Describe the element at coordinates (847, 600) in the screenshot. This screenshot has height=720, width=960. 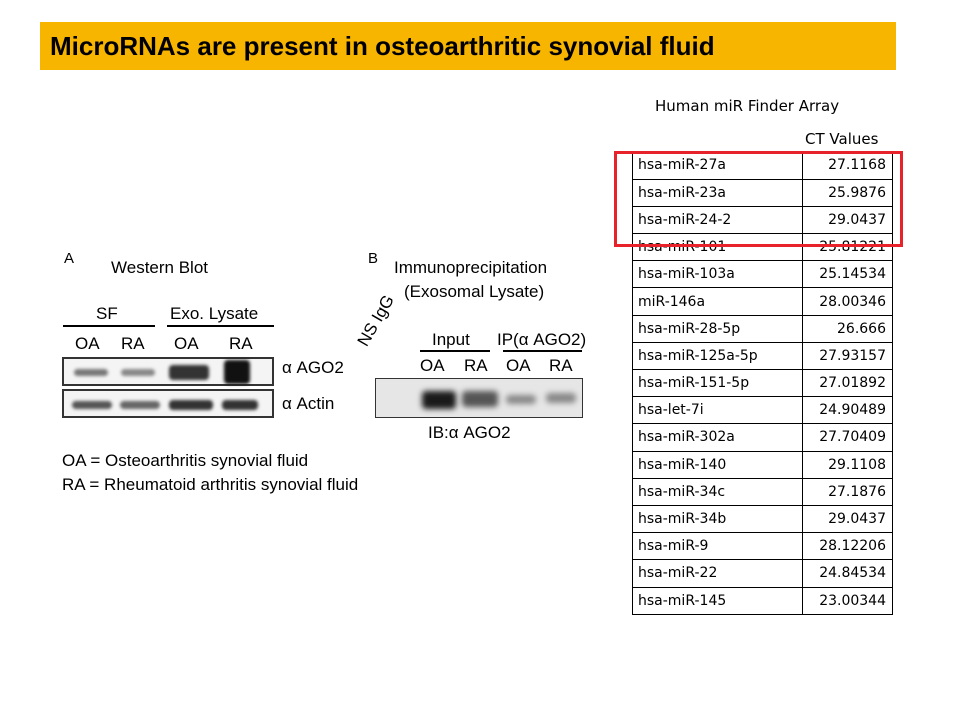
I see `ct-value-cell: 23.00344` at that location.